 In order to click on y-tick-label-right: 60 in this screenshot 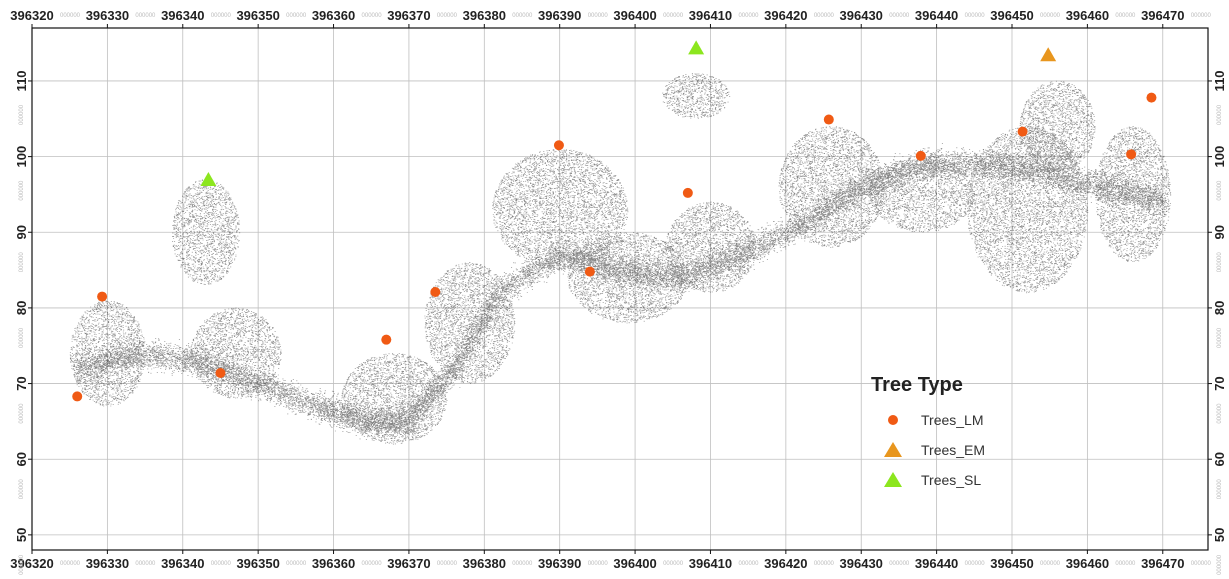, I will do `click(1219, 459)`.